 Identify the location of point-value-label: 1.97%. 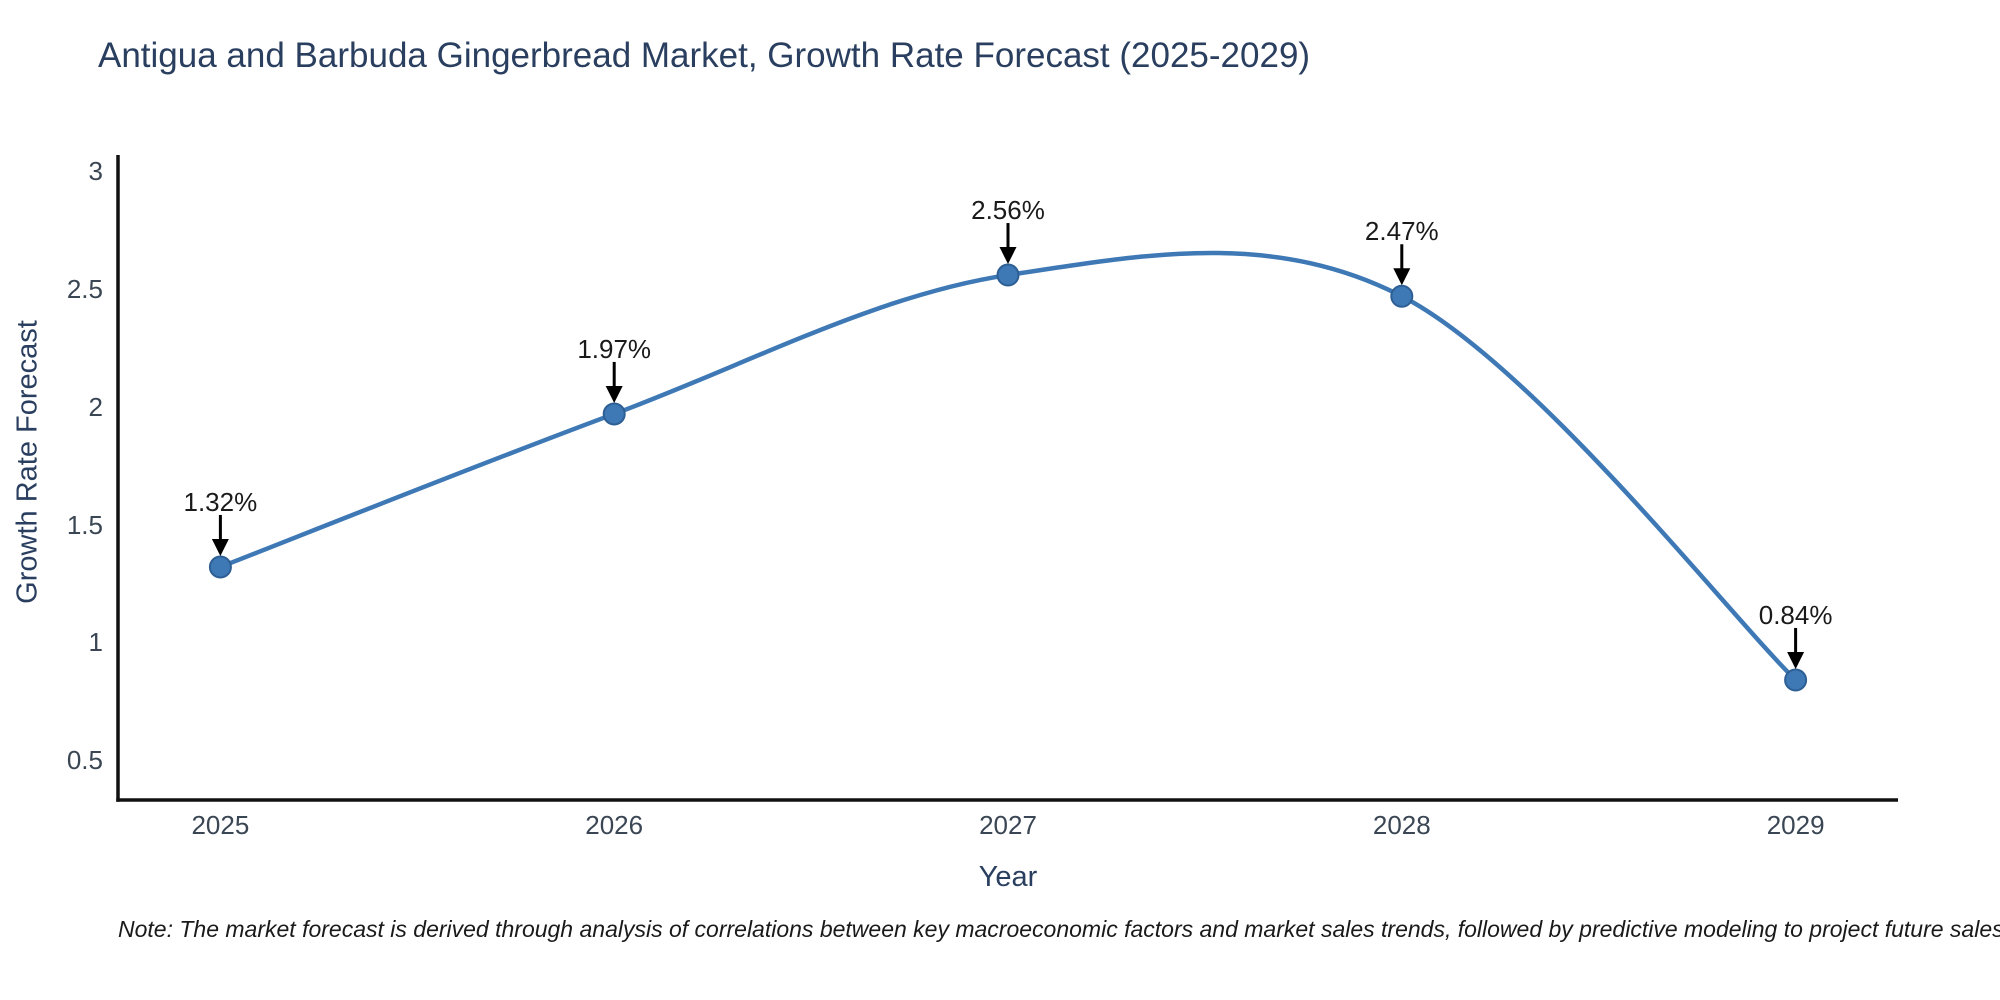
(614, 348).